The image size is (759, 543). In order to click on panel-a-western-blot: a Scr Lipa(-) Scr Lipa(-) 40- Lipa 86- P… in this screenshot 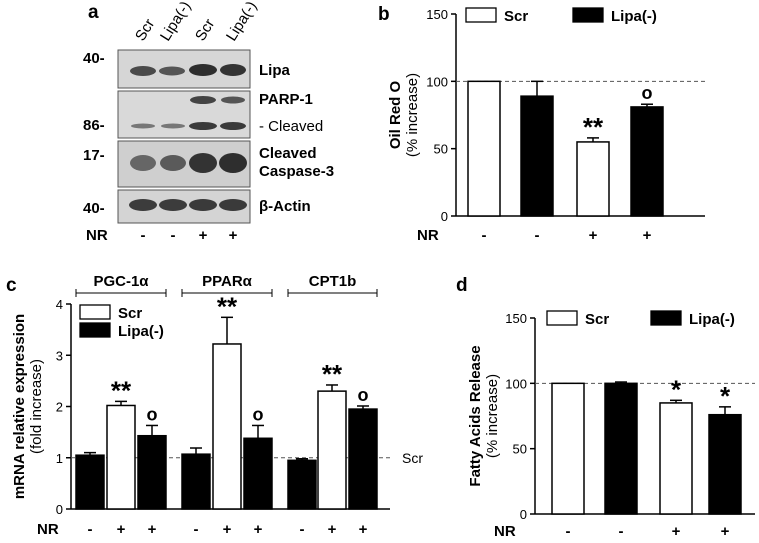, I will do `click(208, 122)`.